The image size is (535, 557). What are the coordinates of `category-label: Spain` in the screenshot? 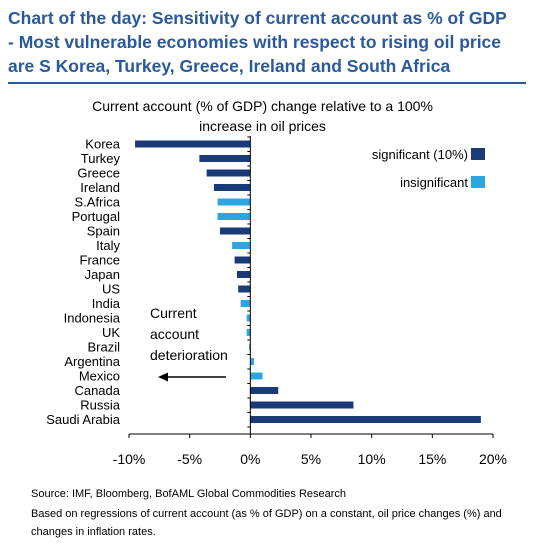 It's located at (103, 231).